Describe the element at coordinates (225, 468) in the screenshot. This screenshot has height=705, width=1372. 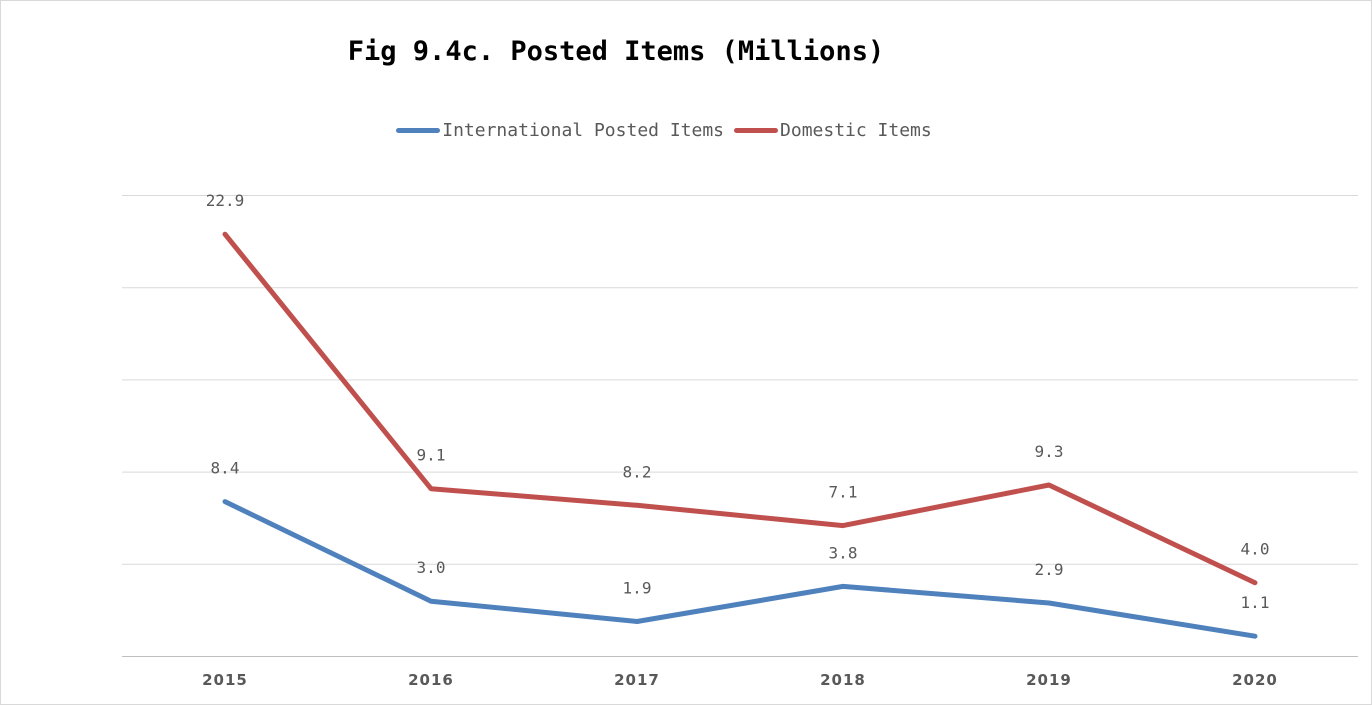
I see `data-label-international: 8.4` at that location.